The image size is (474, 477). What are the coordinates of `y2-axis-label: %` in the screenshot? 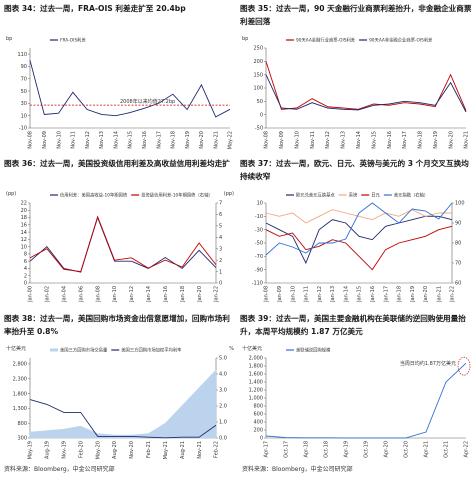 It's located at (231, 349).